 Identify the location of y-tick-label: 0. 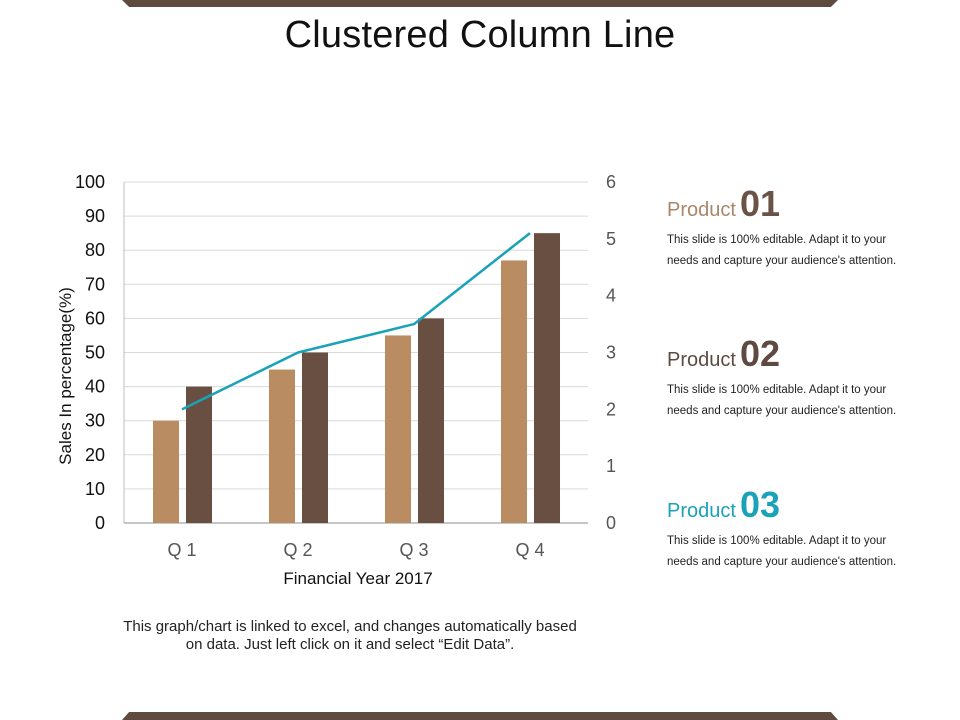
(100, 523).